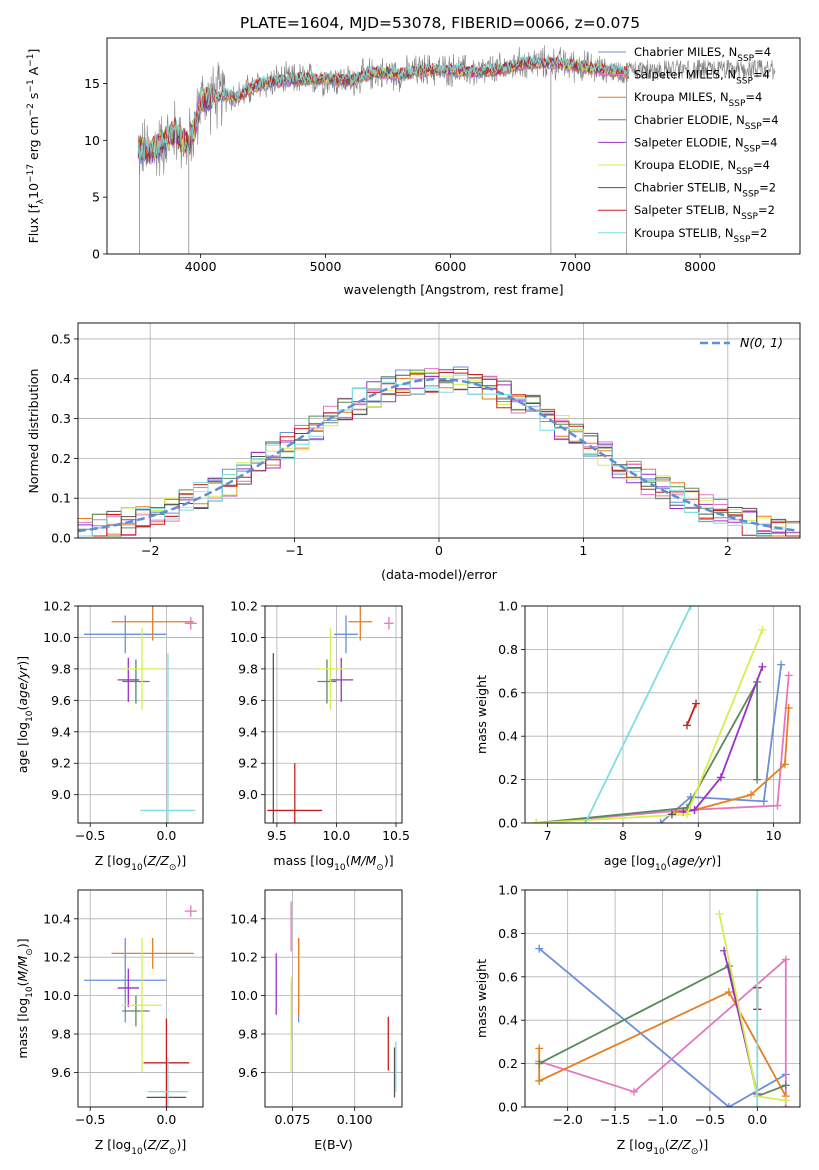 Image resolution: width=819 pixels, height=1170 pixels. What do you see at coordinates (698, 835) in the screenshot?
I see `tick-label-x: 9` at bounding box center [698, 835].